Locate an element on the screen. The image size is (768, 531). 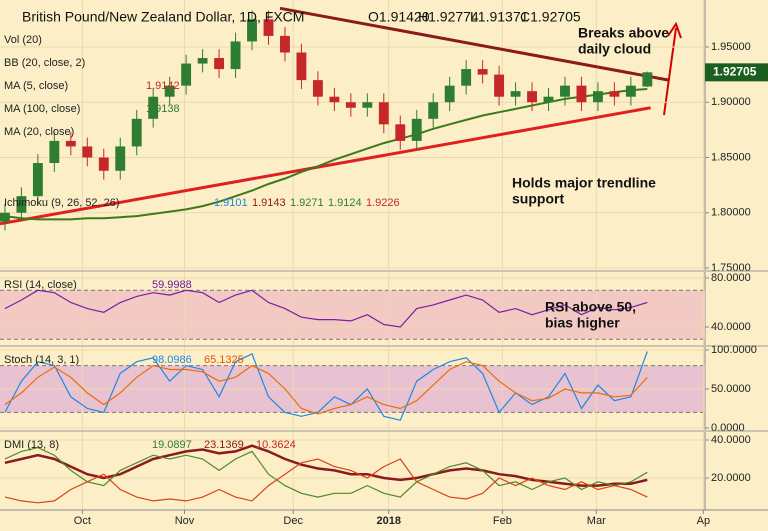
y-tick-label: 0.0000 is located at coordinates (728, 428).